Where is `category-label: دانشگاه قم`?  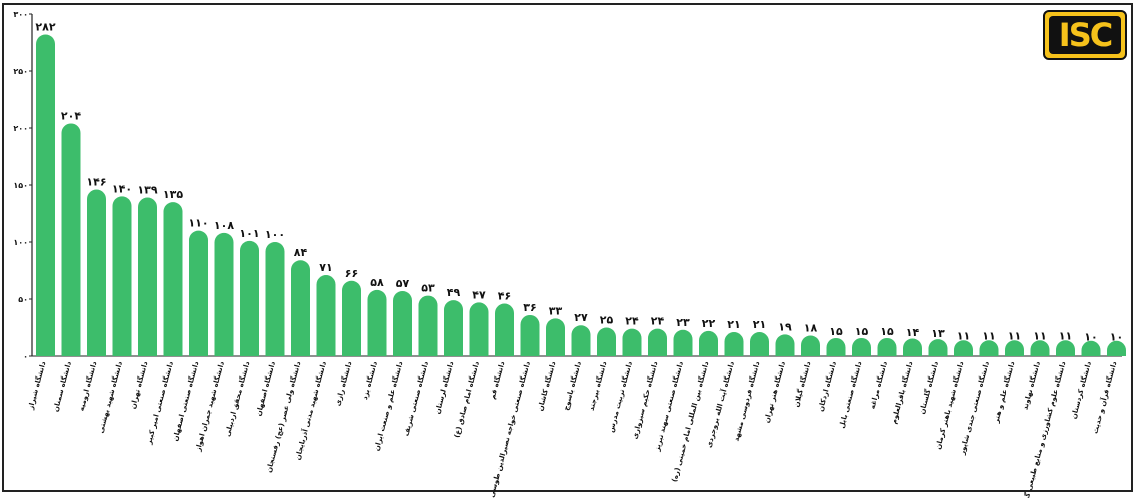
category-label: دانشگاه قم is located at coordinates (497, 380).